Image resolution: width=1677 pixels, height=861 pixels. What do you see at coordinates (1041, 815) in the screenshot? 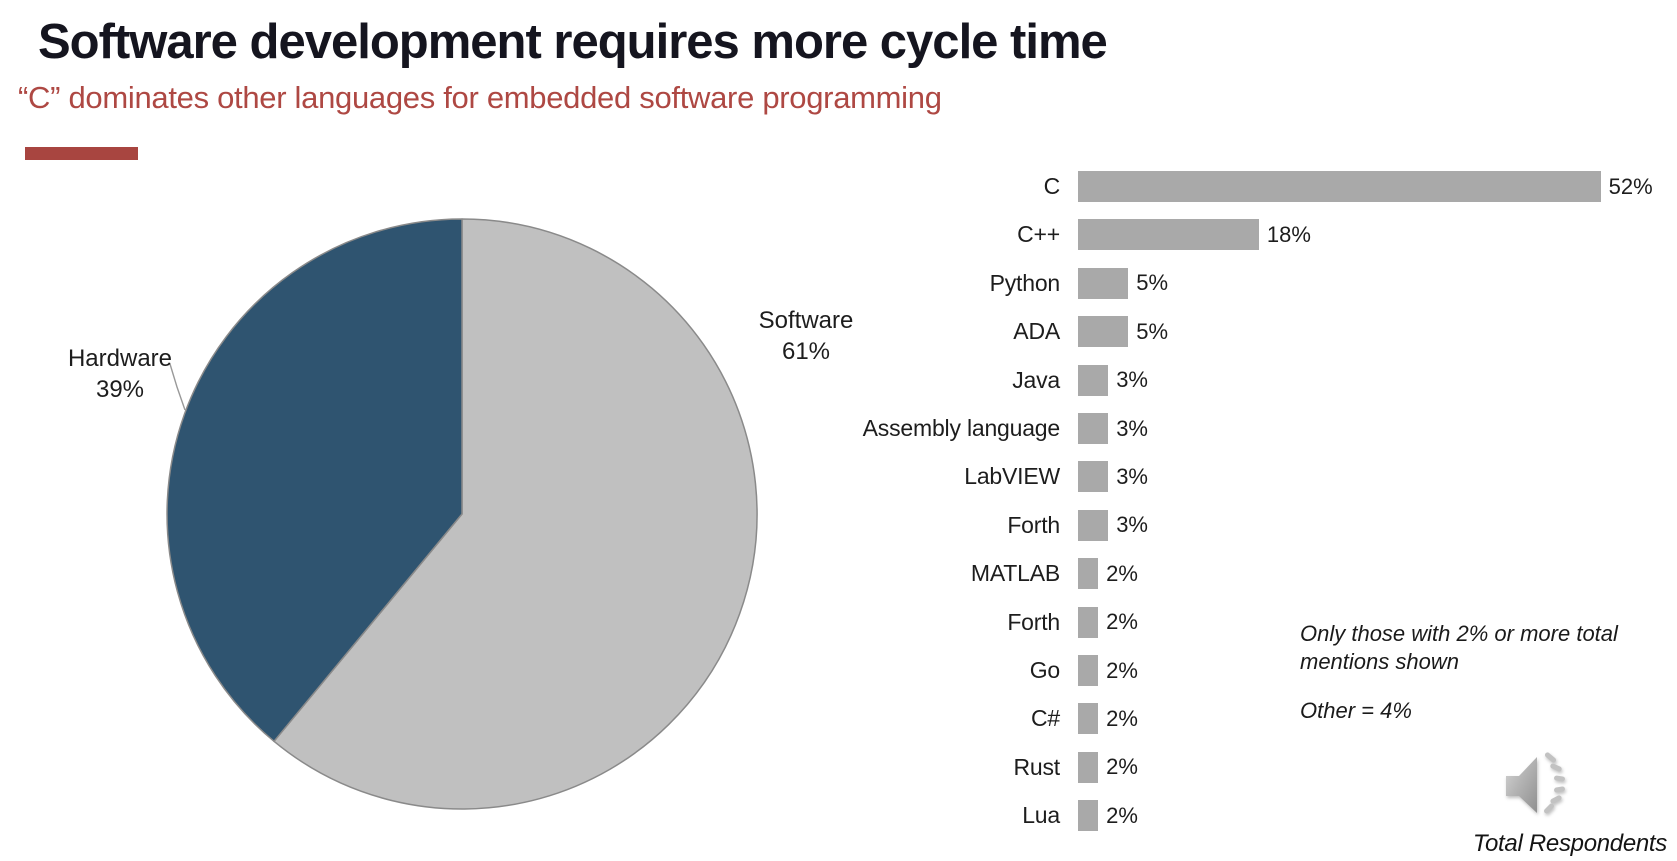
I see `bar-category-label: Lua` at bounding box center [1041, 815].